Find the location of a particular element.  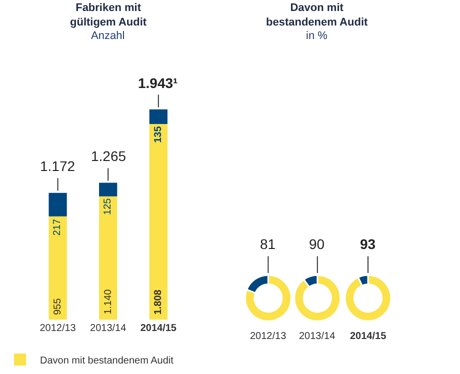

text: 93 is located at coordinates (368, 244).